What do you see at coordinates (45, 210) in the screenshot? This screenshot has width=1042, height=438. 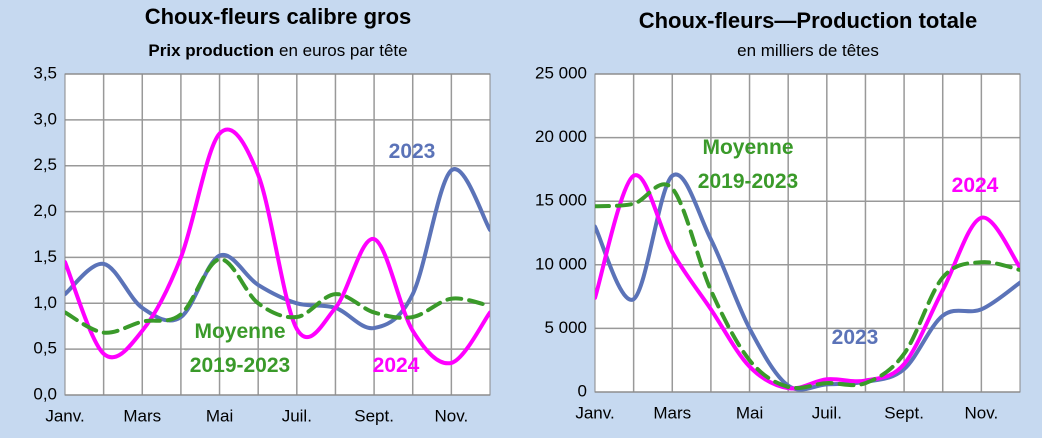 I see `y-tick-label: 2,0` at bounding box center [45, 210].